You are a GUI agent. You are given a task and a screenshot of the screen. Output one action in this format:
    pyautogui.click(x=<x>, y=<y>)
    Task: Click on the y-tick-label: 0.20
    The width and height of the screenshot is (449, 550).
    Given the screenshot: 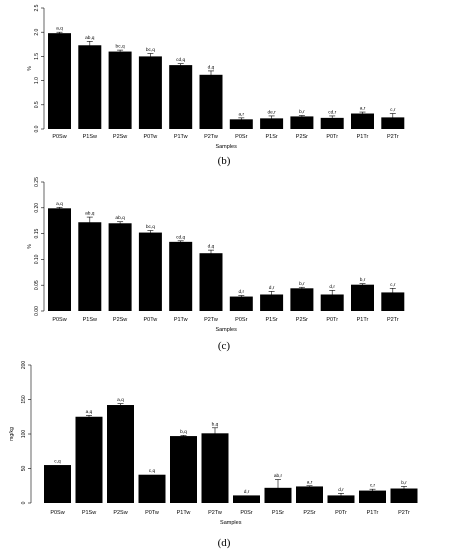 What is the action you would take?
    pyautogui.click(x=37, y=208)
    